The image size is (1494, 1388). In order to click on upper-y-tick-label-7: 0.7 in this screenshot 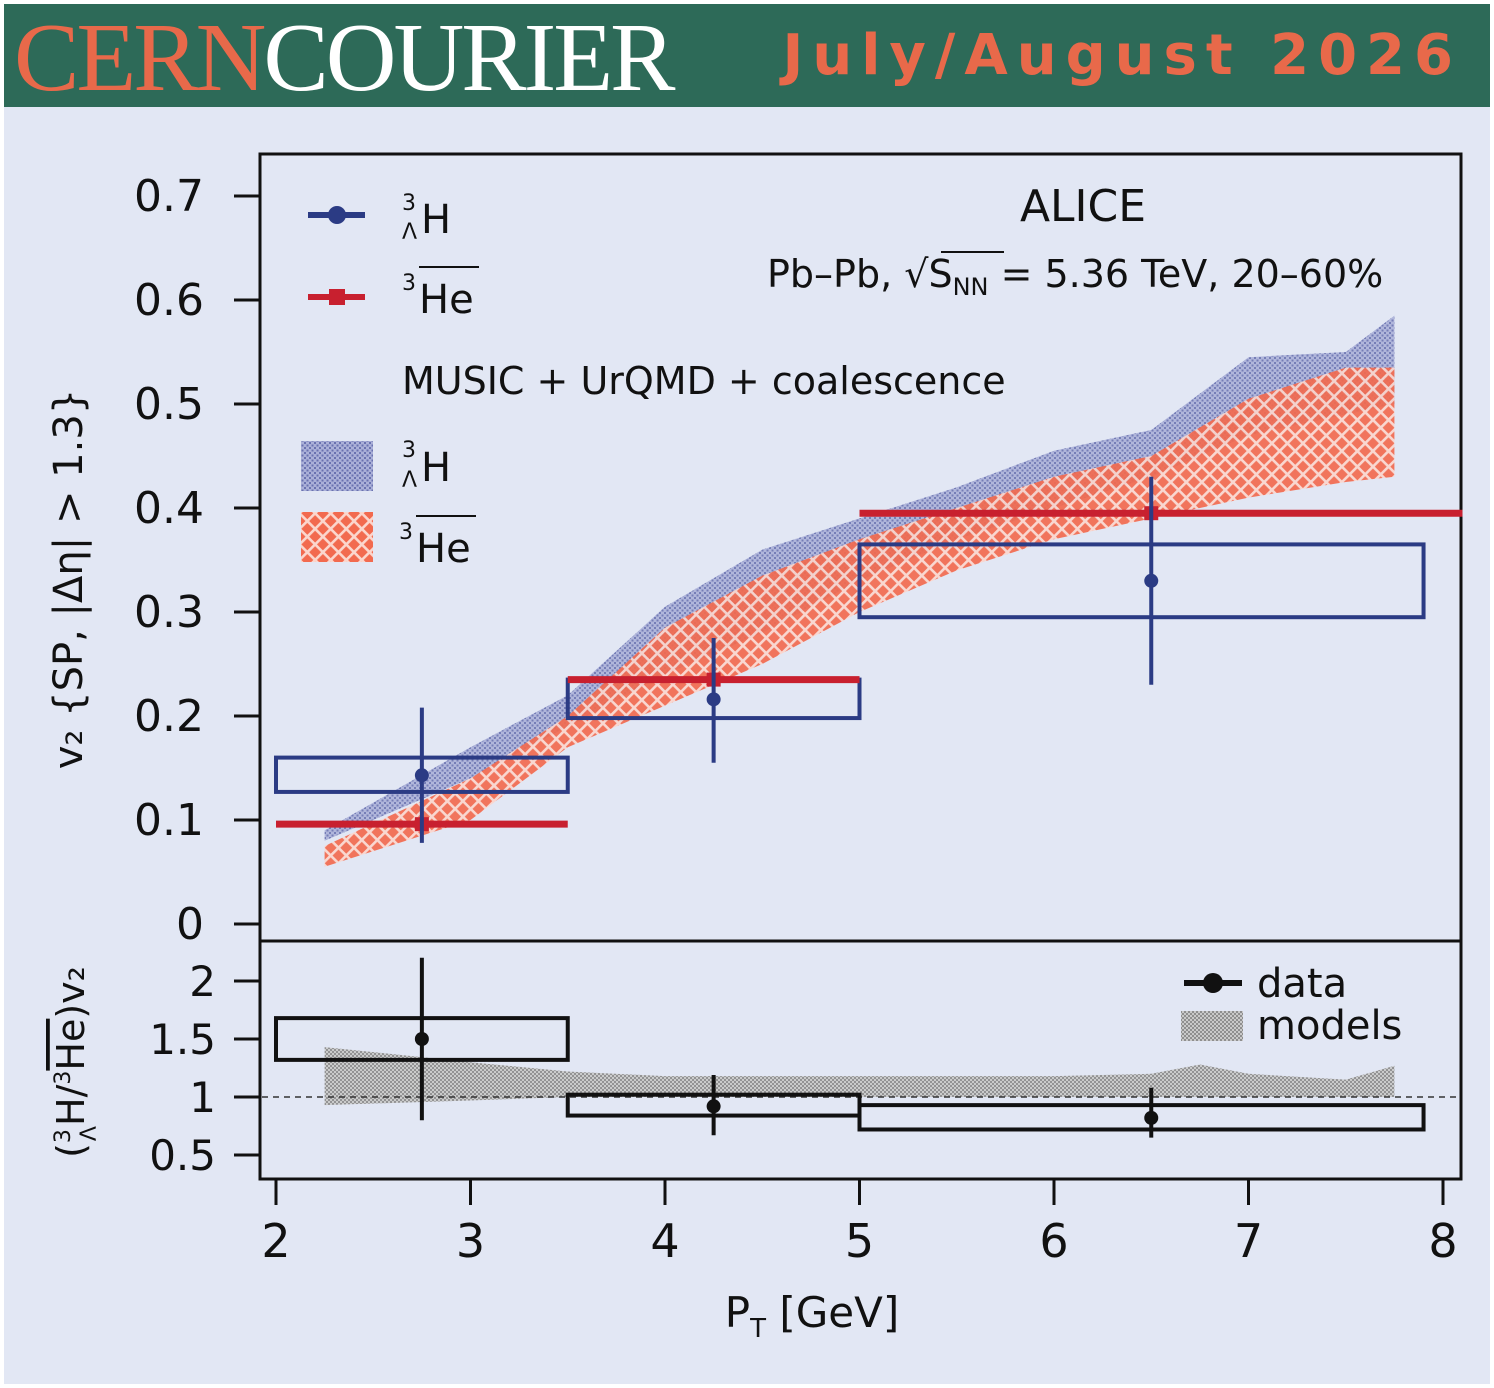, I will do `click(169, 196)`.